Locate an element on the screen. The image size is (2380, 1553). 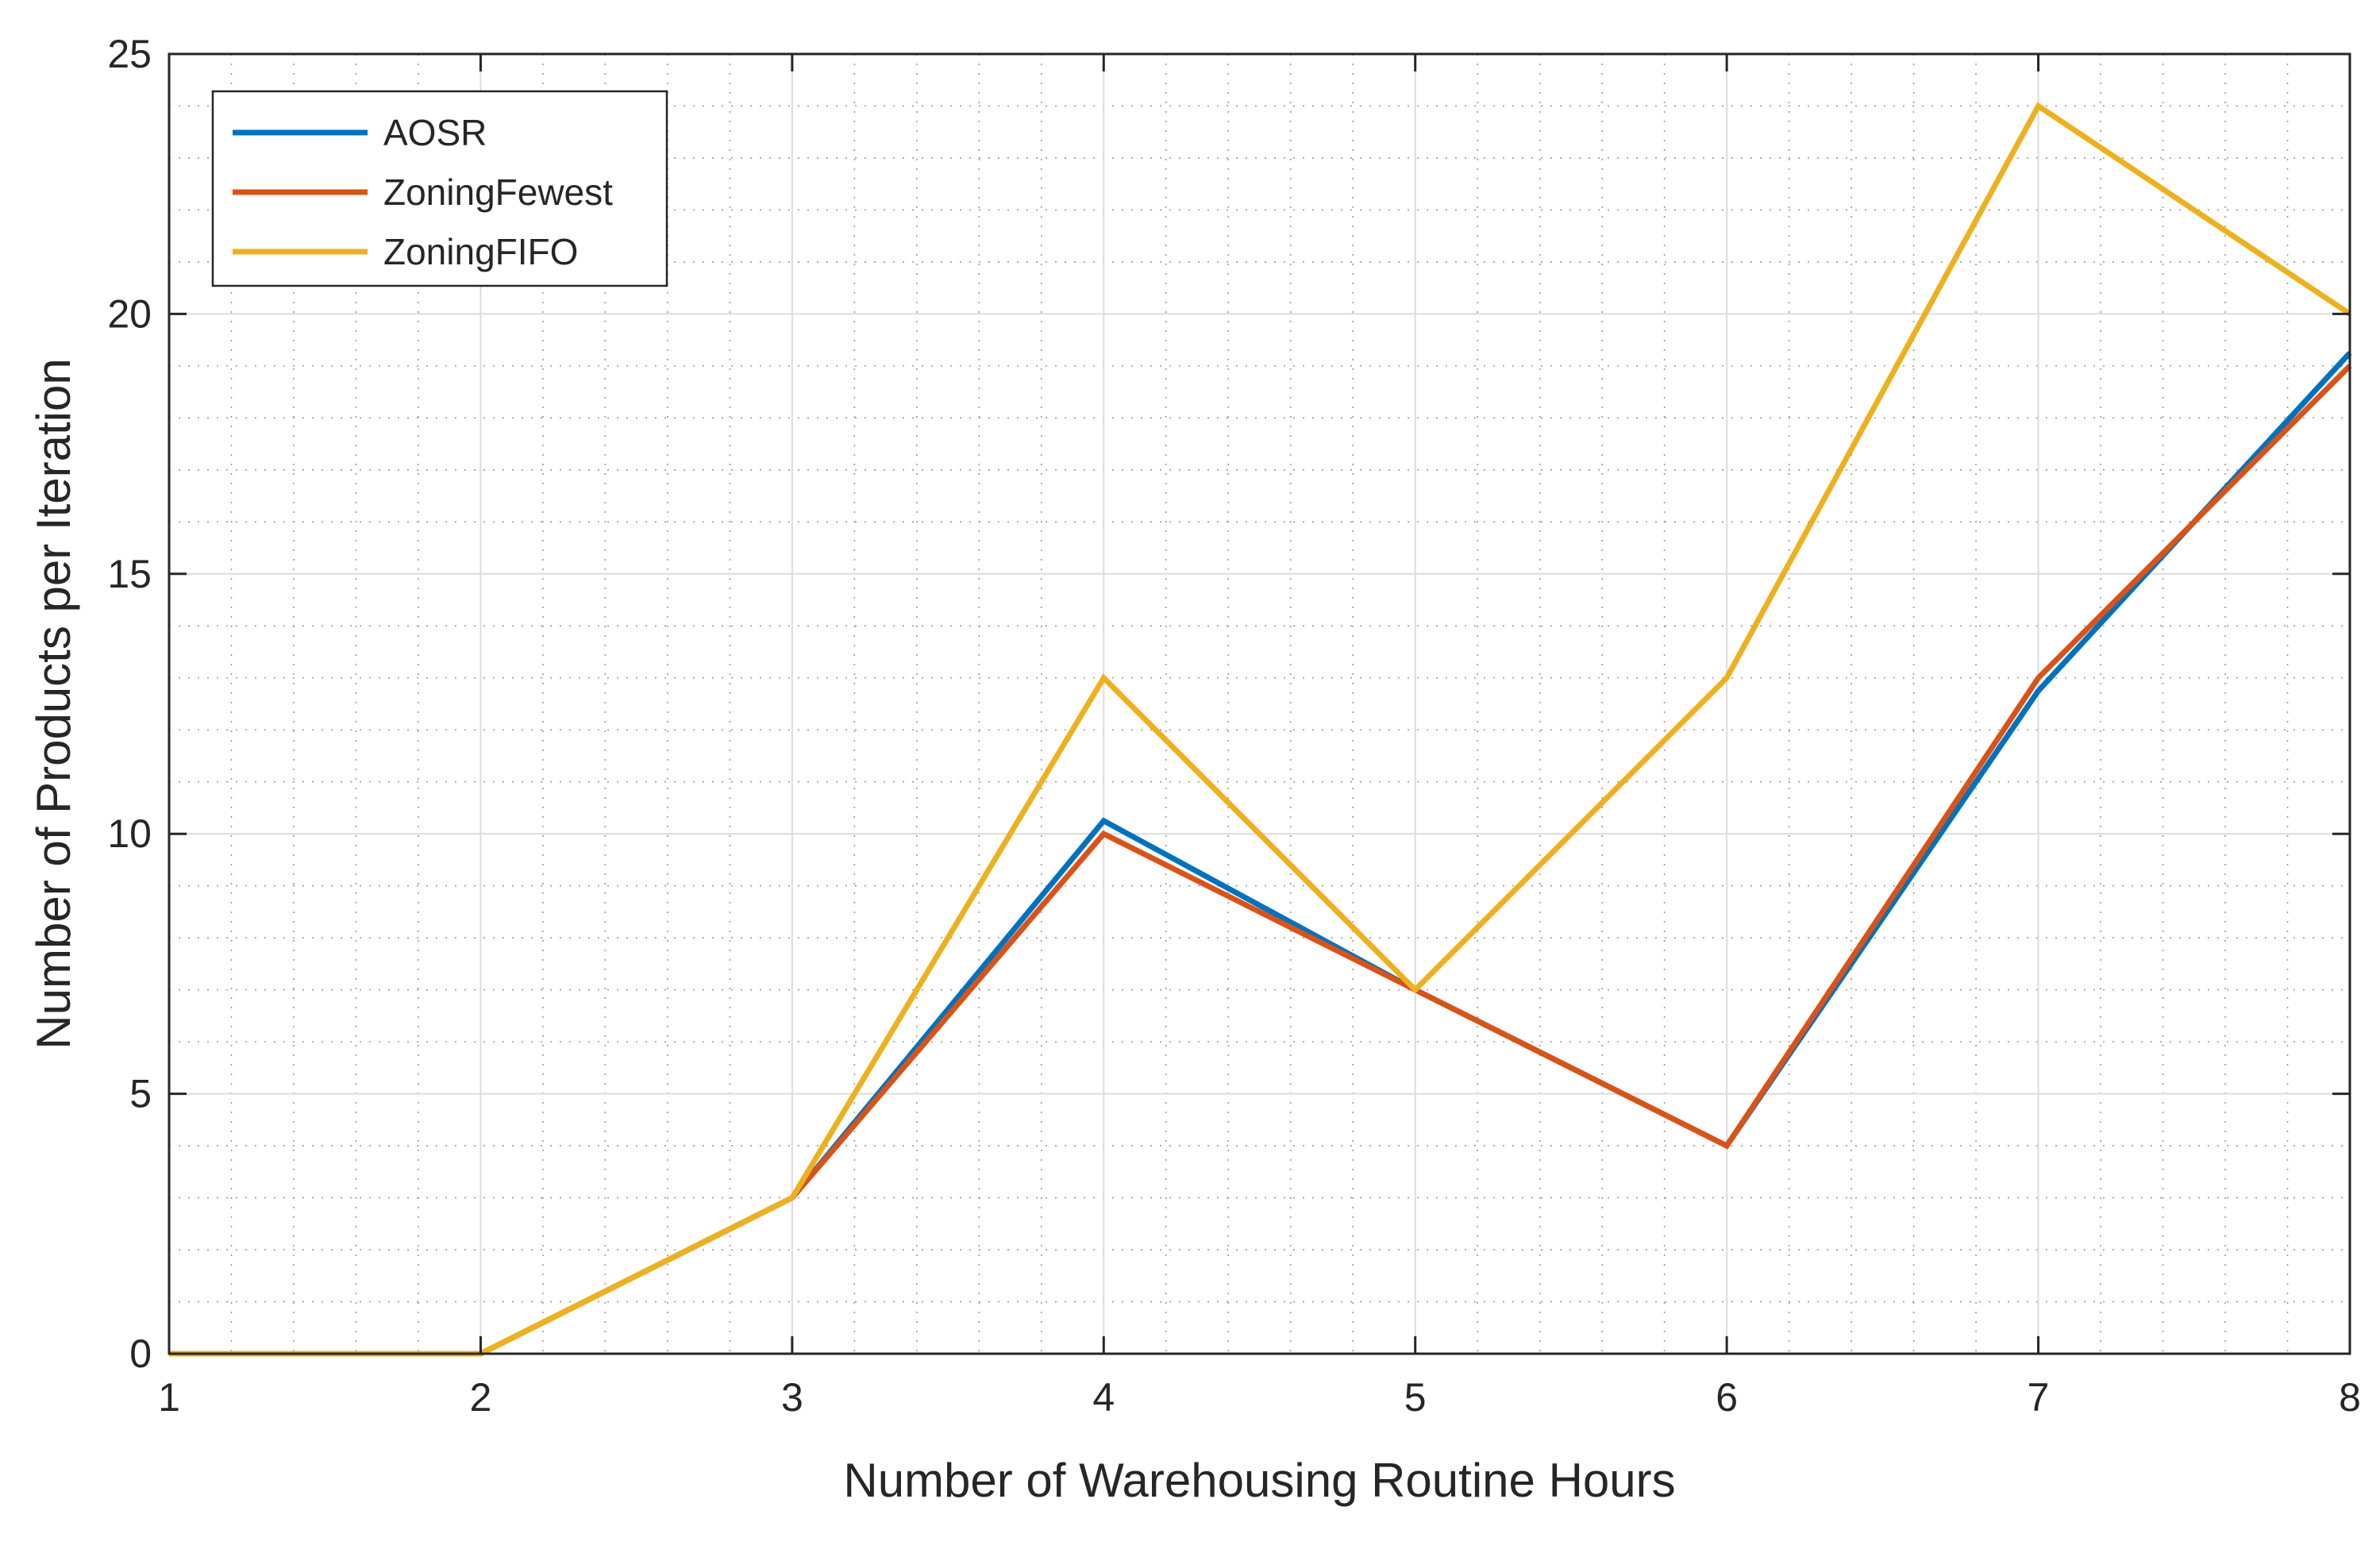
y-tick-label: 0 is located at coordinates (140, 1354).